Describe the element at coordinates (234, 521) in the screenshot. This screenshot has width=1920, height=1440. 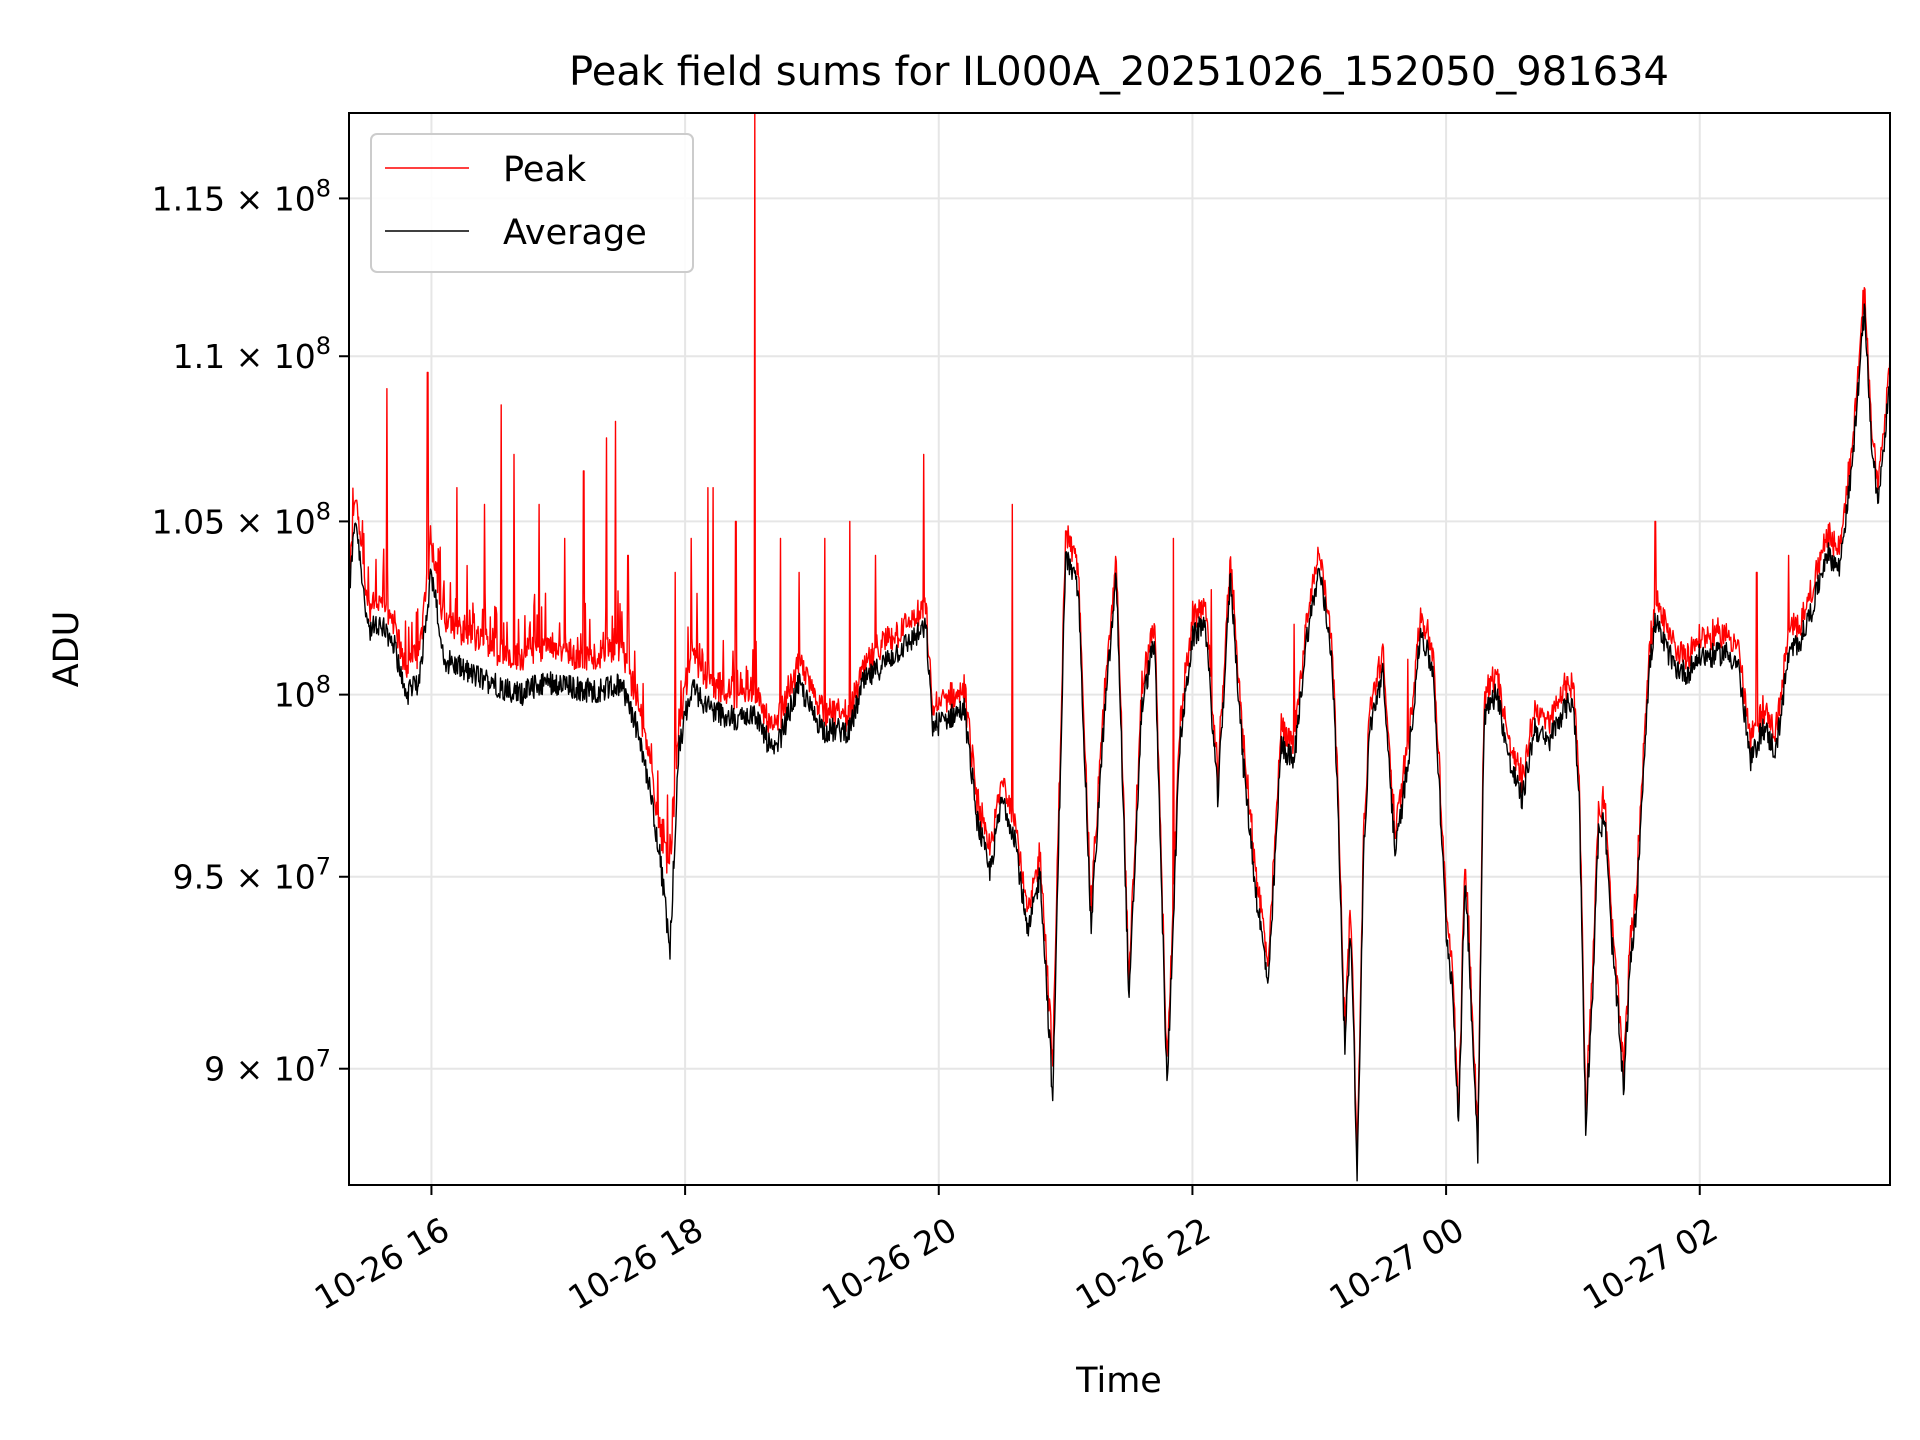
I see `y-tick-mantissa: 1.05 × 10` at that location.